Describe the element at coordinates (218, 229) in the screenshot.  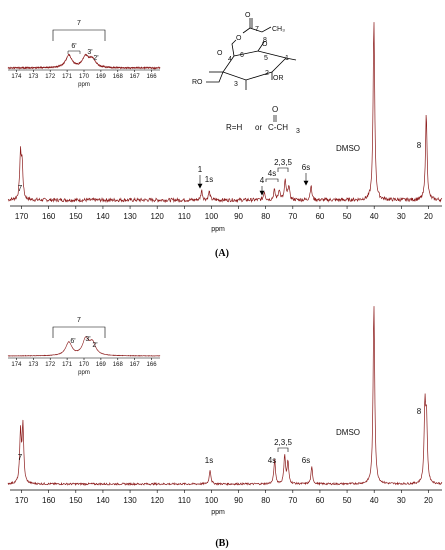
I see `x-axis-label-a: ppm` at that location.